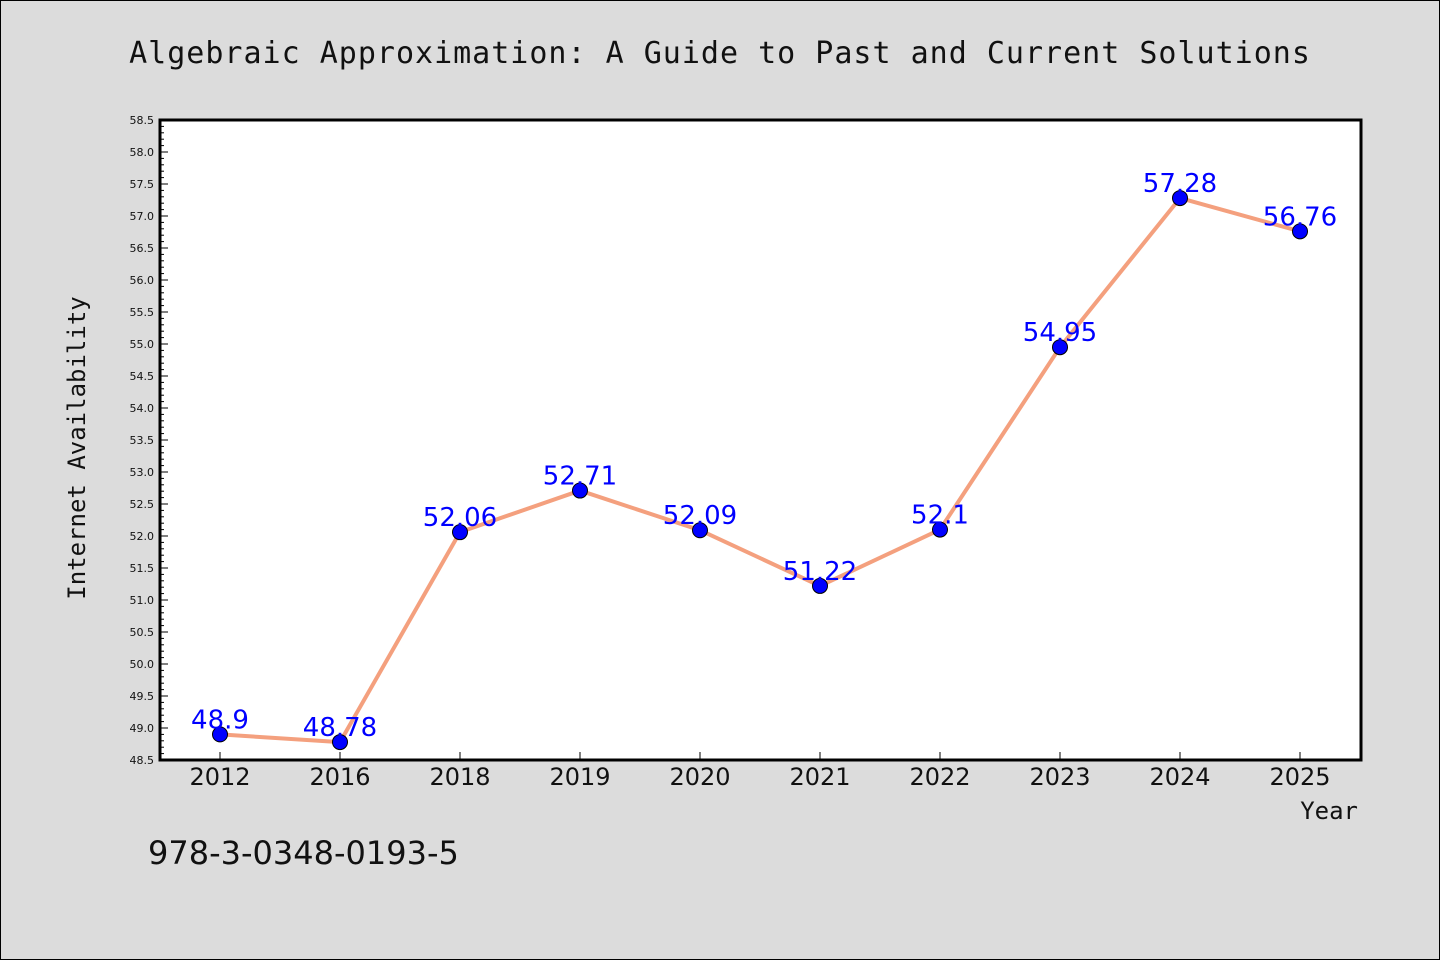 Image resolution: width=1440 pixels, height=960 pixels. Describe the element at coordinates (1180, 184) in the screenshot. I see `data-label: 57.28` at that location.